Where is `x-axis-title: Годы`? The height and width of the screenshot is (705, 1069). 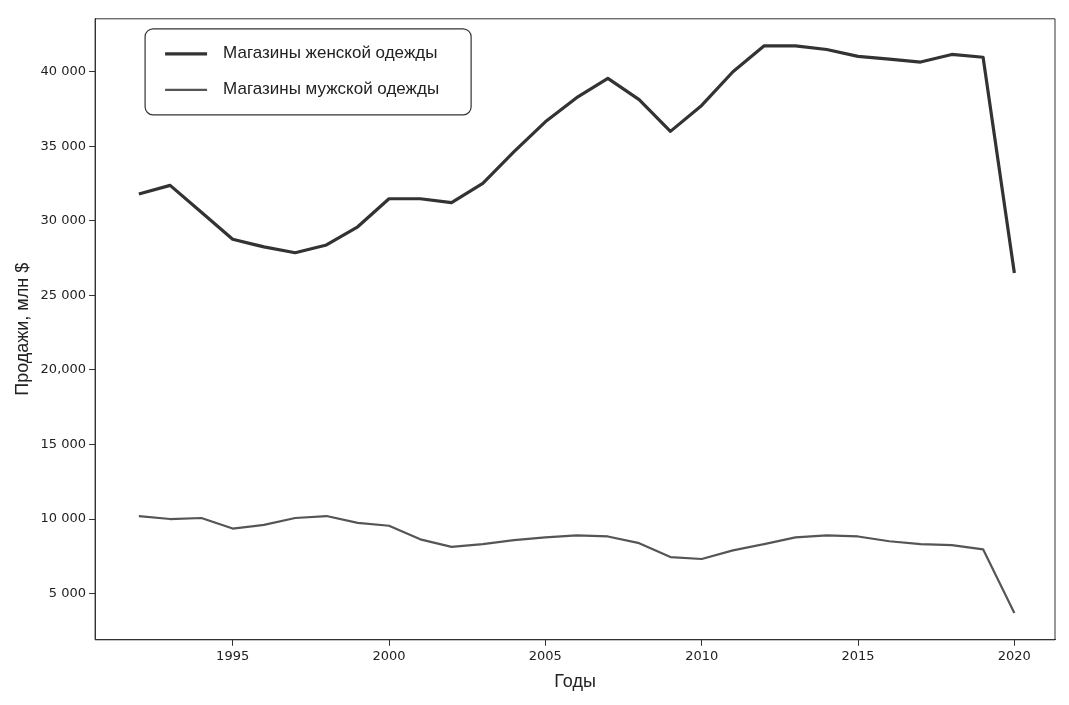
x-axis-title: Годы is located at coordinates (575, 681).